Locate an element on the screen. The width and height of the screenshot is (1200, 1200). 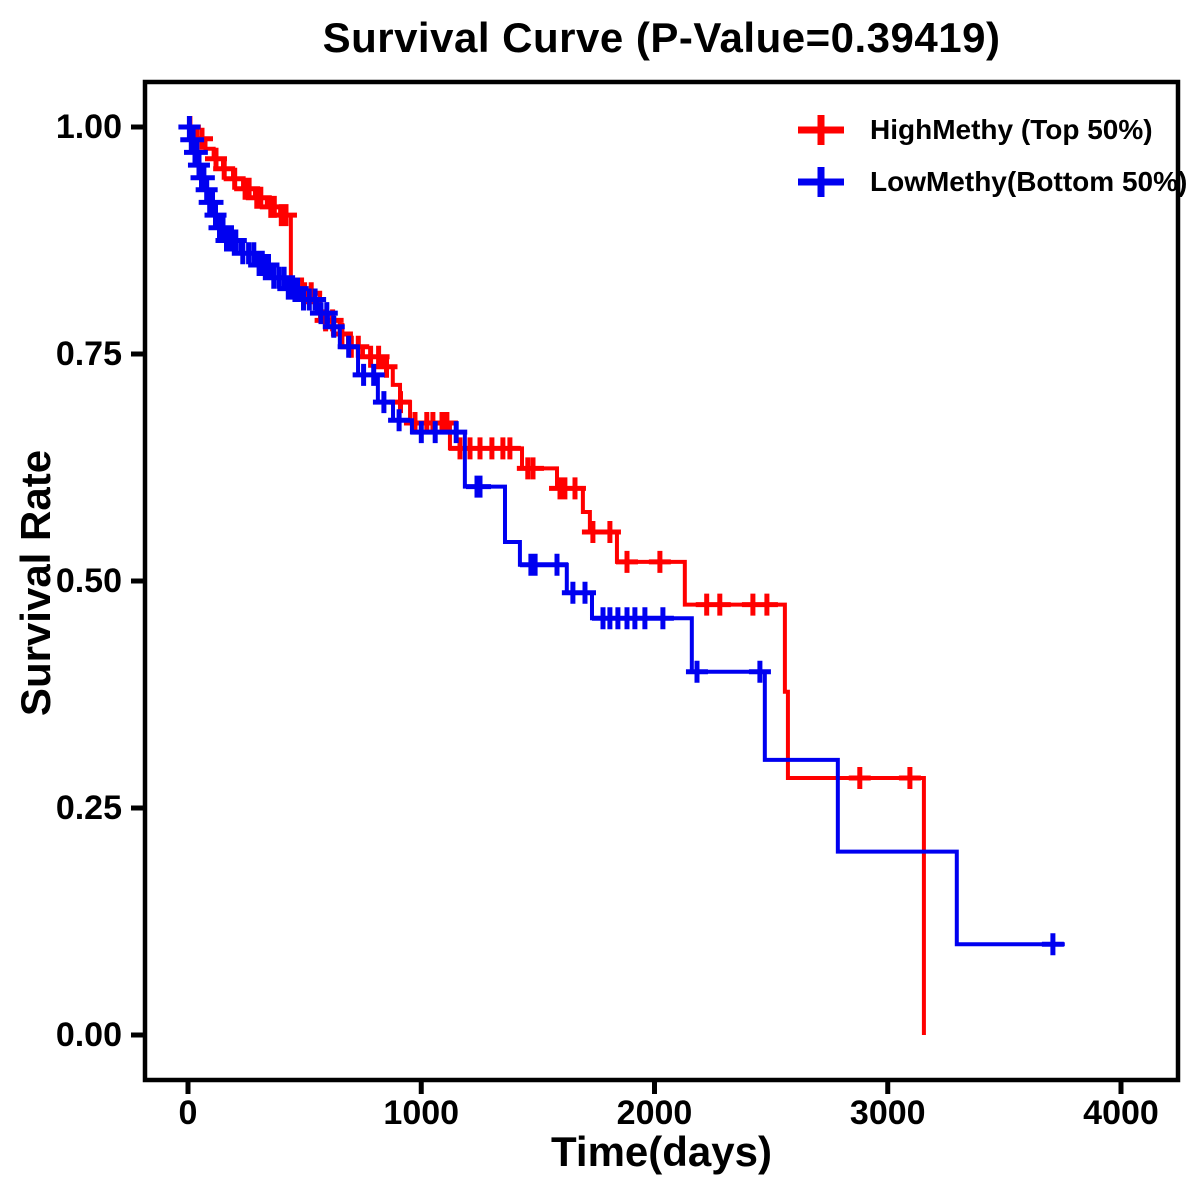
x-tick-label: 2000 is located at coordinates (654, 1113).